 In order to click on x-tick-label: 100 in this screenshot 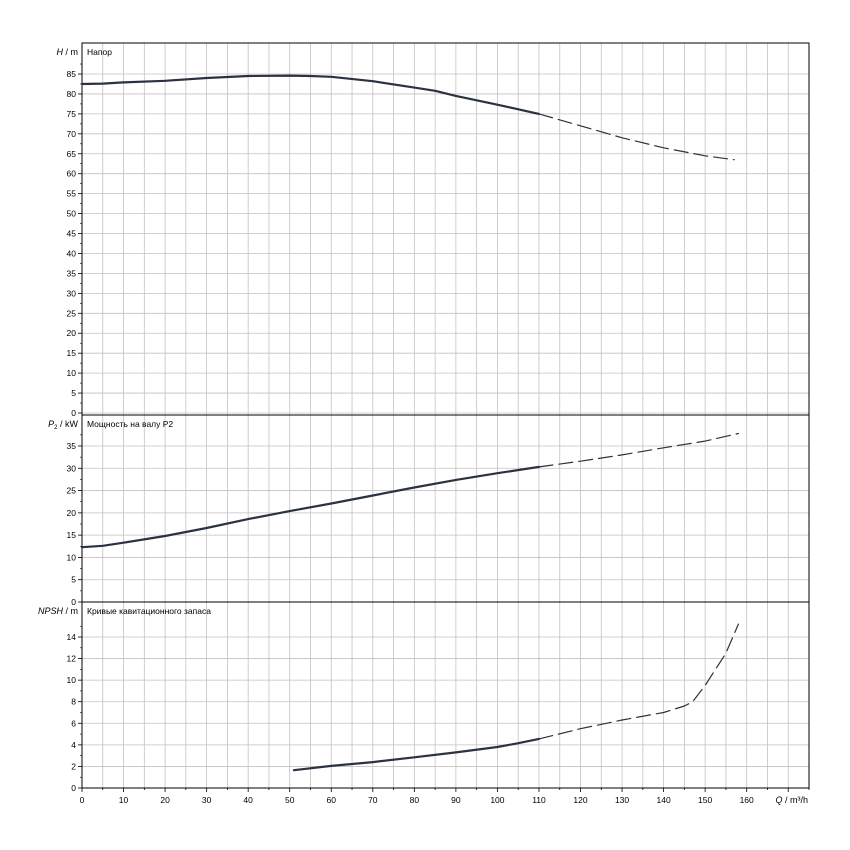, I will do `click(497, 800)`.